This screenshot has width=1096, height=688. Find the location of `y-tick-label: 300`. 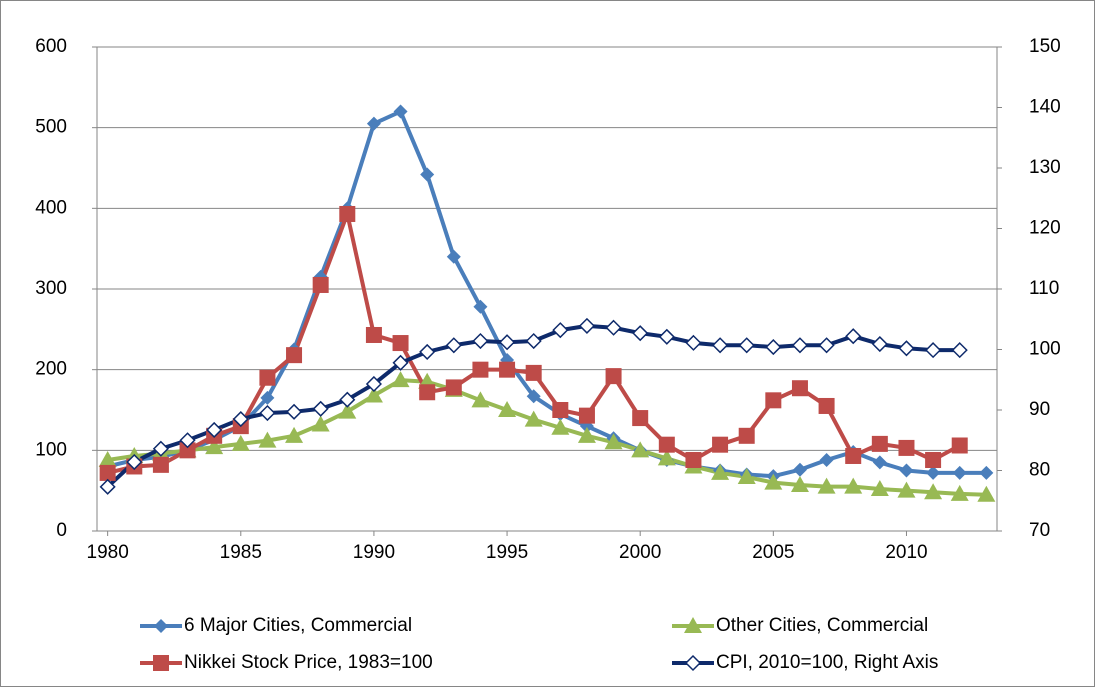

y-tick-label: 300 is located at coordinates (51, 288).